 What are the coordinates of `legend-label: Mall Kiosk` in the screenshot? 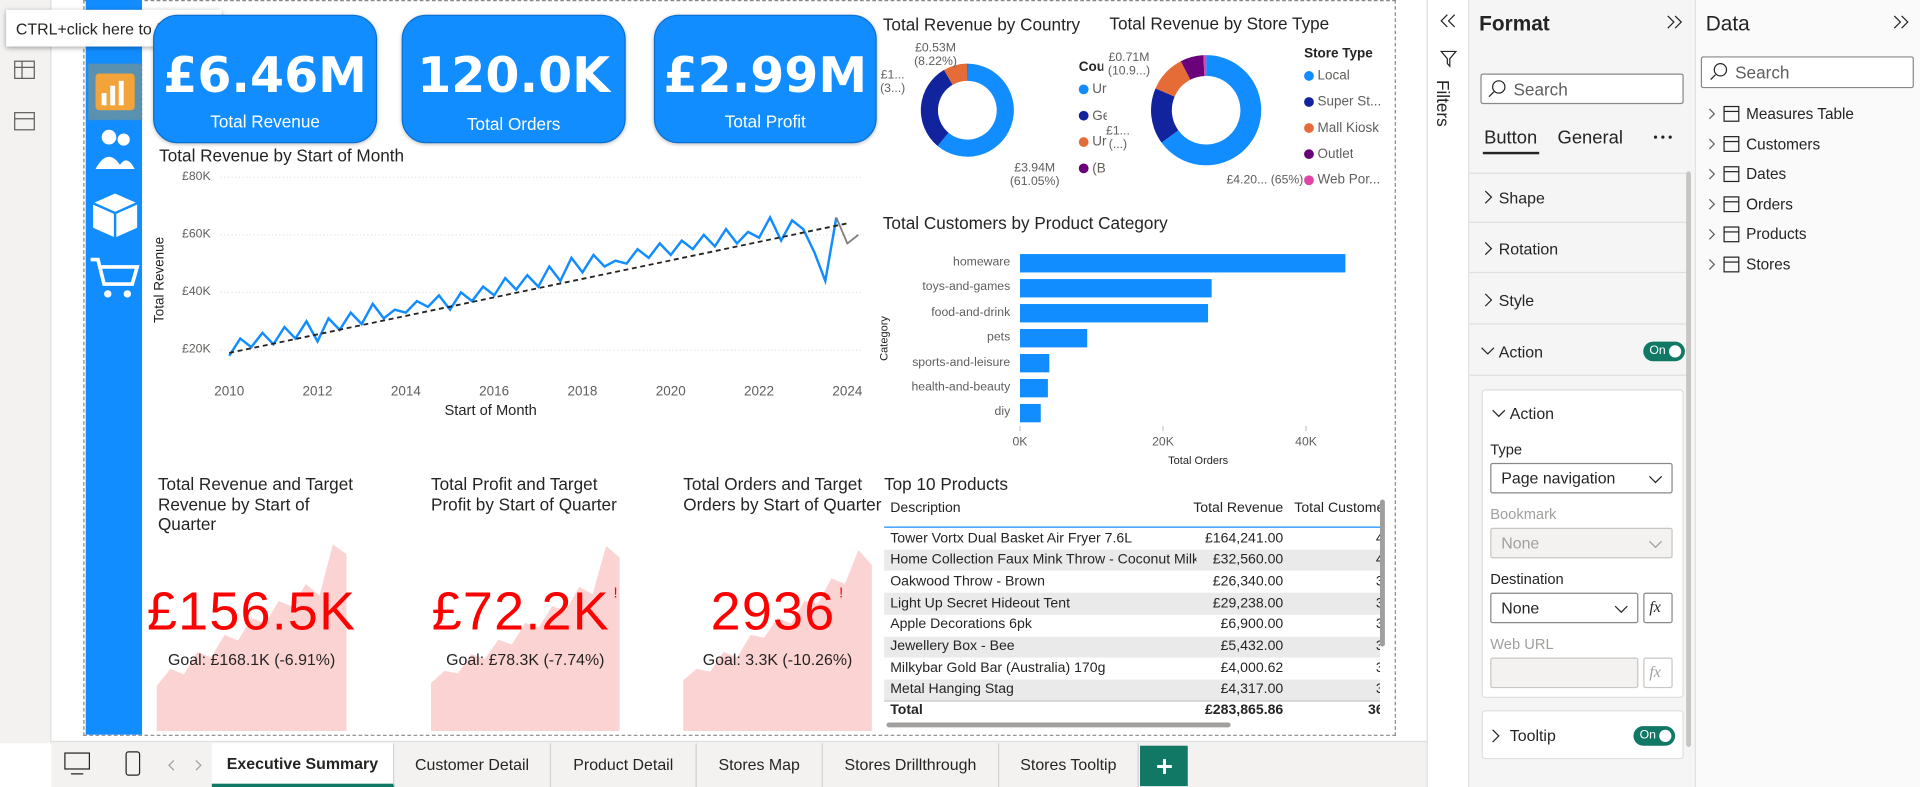 It's located at (1348, 128).